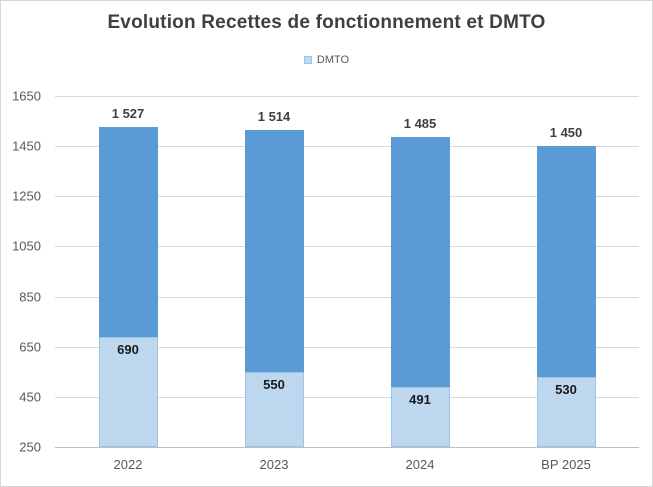 The width and height of the screenshot is (653, 487). Describe the element at coordinates (420, 416) in the screenshot. I see `bar-segment-dmto-2024` at that location.